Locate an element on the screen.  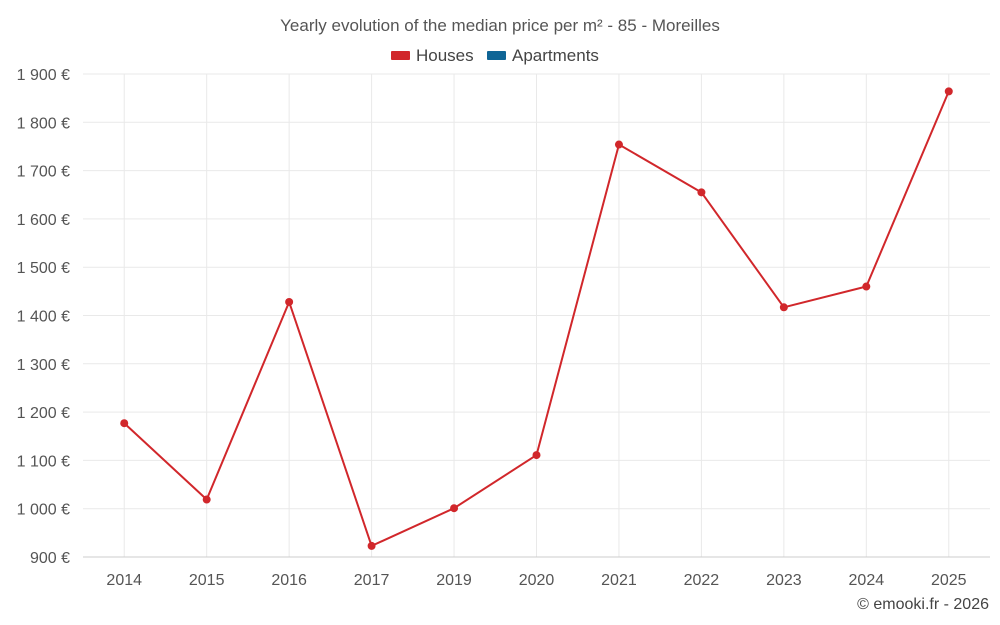
y-tick-label: 900 € is located at coordinates (50, 558).